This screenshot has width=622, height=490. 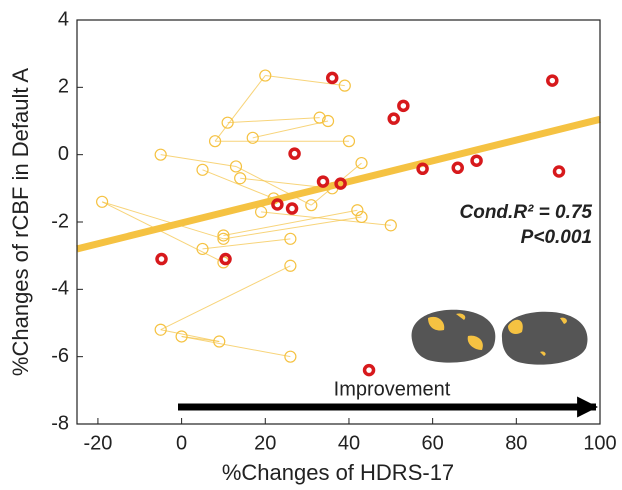 I want to click on y-tick-label: 2, so click(x=63, y=87).